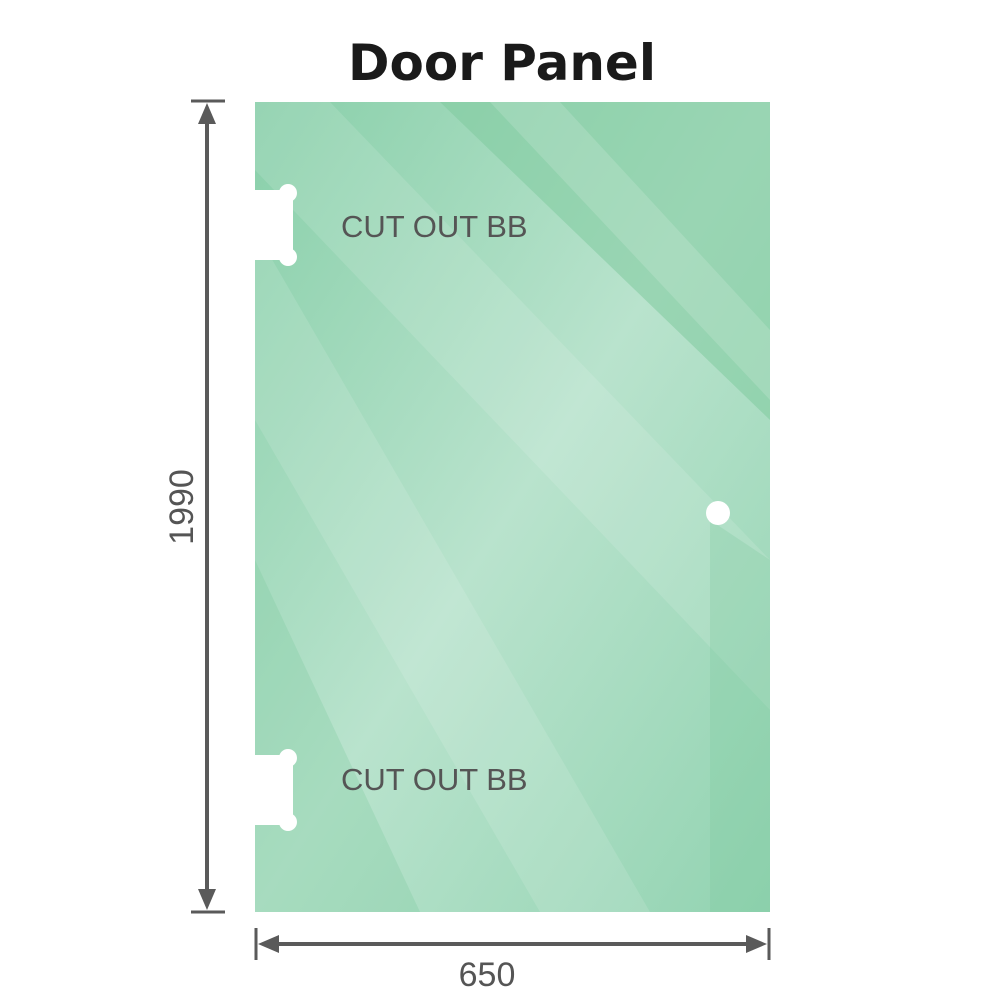 This screenshot has height=1000, width=1000. Describe the element at coordinates (273, 790) in the screenshot. I see `cutout-bottom` at that location.